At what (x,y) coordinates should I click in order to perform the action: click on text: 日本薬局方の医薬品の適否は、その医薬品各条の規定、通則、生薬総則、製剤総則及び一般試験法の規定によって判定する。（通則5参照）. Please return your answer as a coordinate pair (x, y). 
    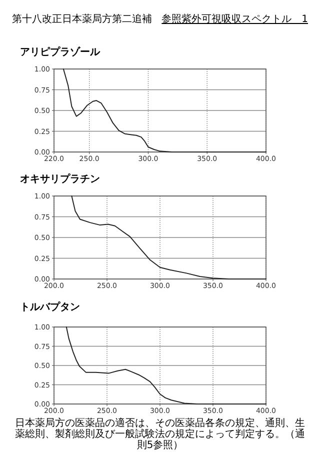
    Looking at the image, I should click on (160, 434).